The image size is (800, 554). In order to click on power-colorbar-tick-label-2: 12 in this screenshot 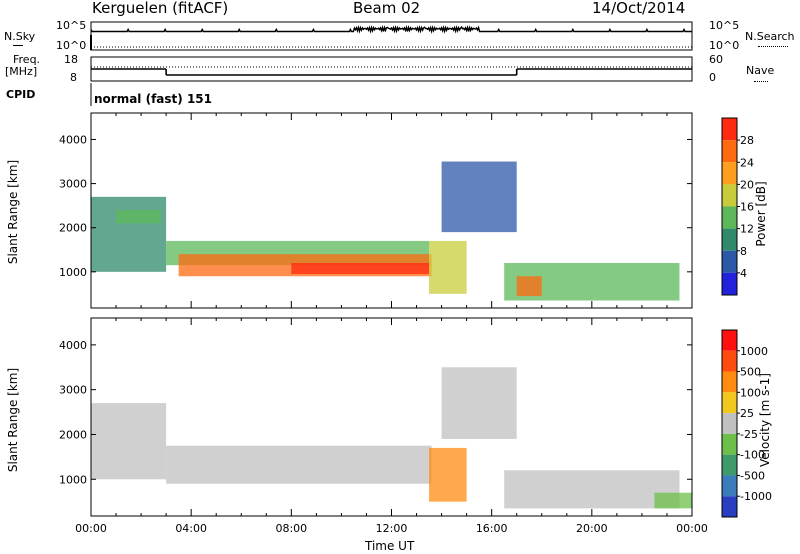, I will do `click(747, 229)`.